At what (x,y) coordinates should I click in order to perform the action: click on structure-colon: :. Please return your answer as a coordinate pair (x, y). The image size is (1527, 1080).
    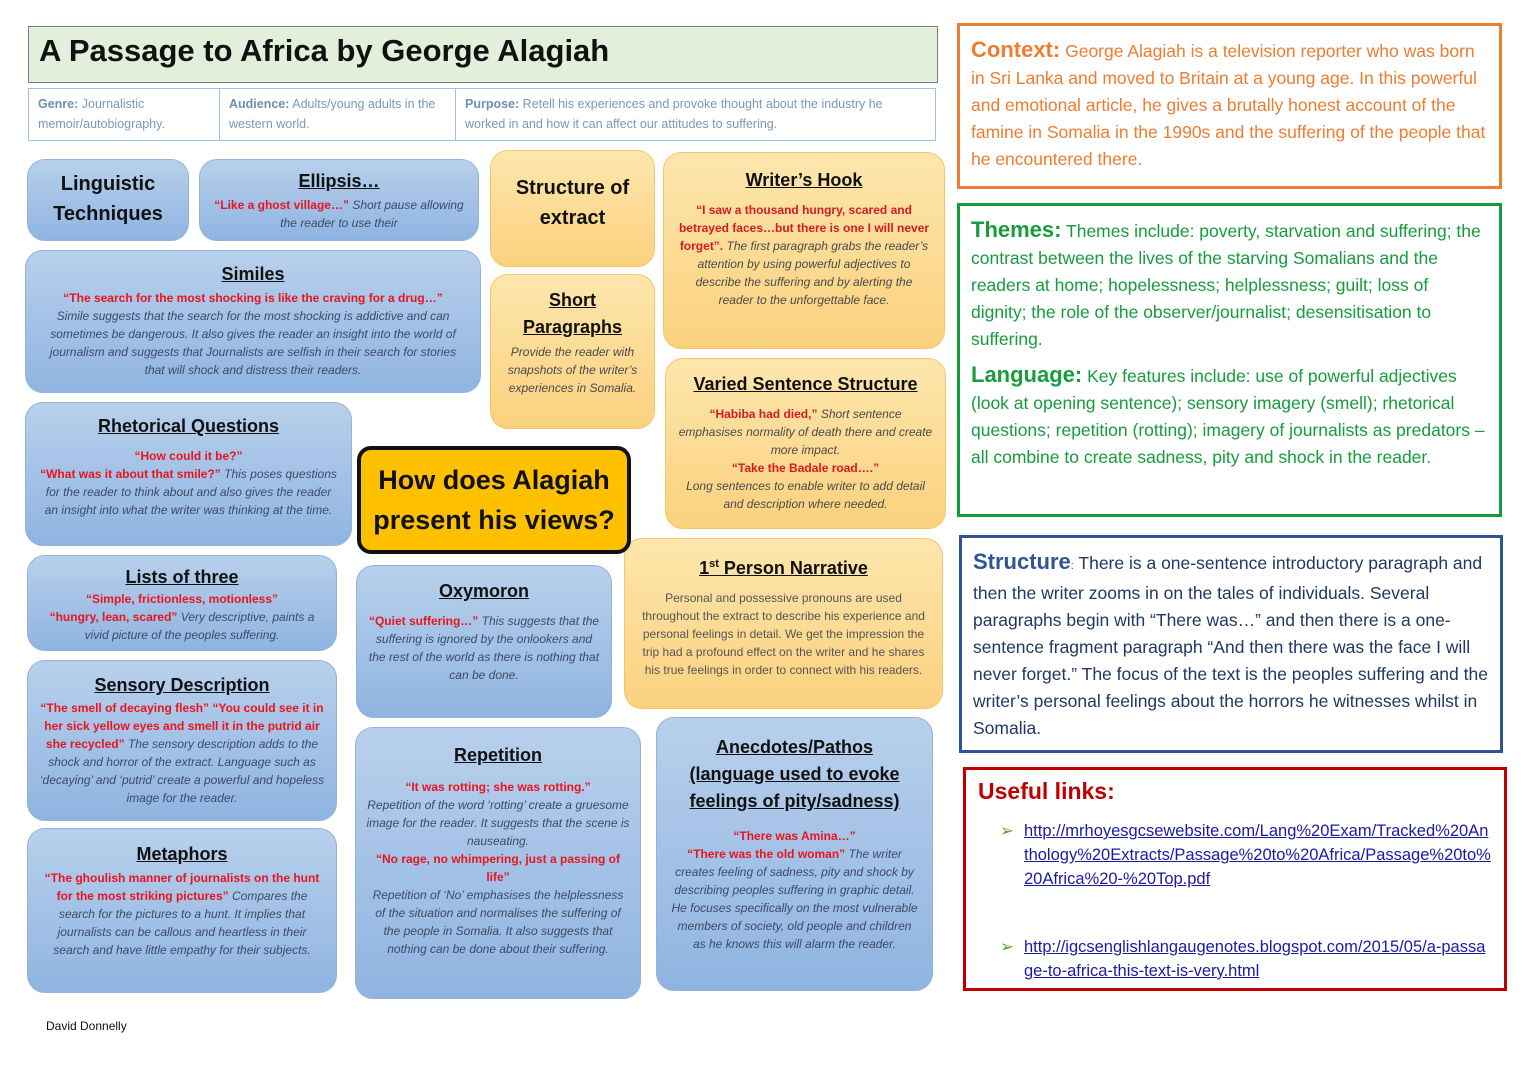
    Looking at the image, I should click on (1072, 566).